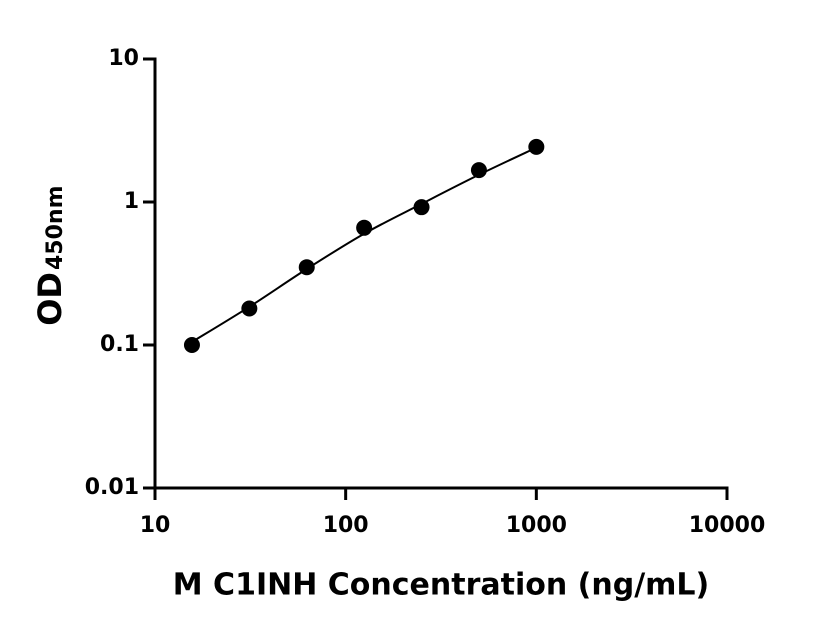 The height and width of the screenshot is (640, 816). Describe the element at coordinates (727, 525) in the screenshot. I see `x-tick-label: 10000` at that location.